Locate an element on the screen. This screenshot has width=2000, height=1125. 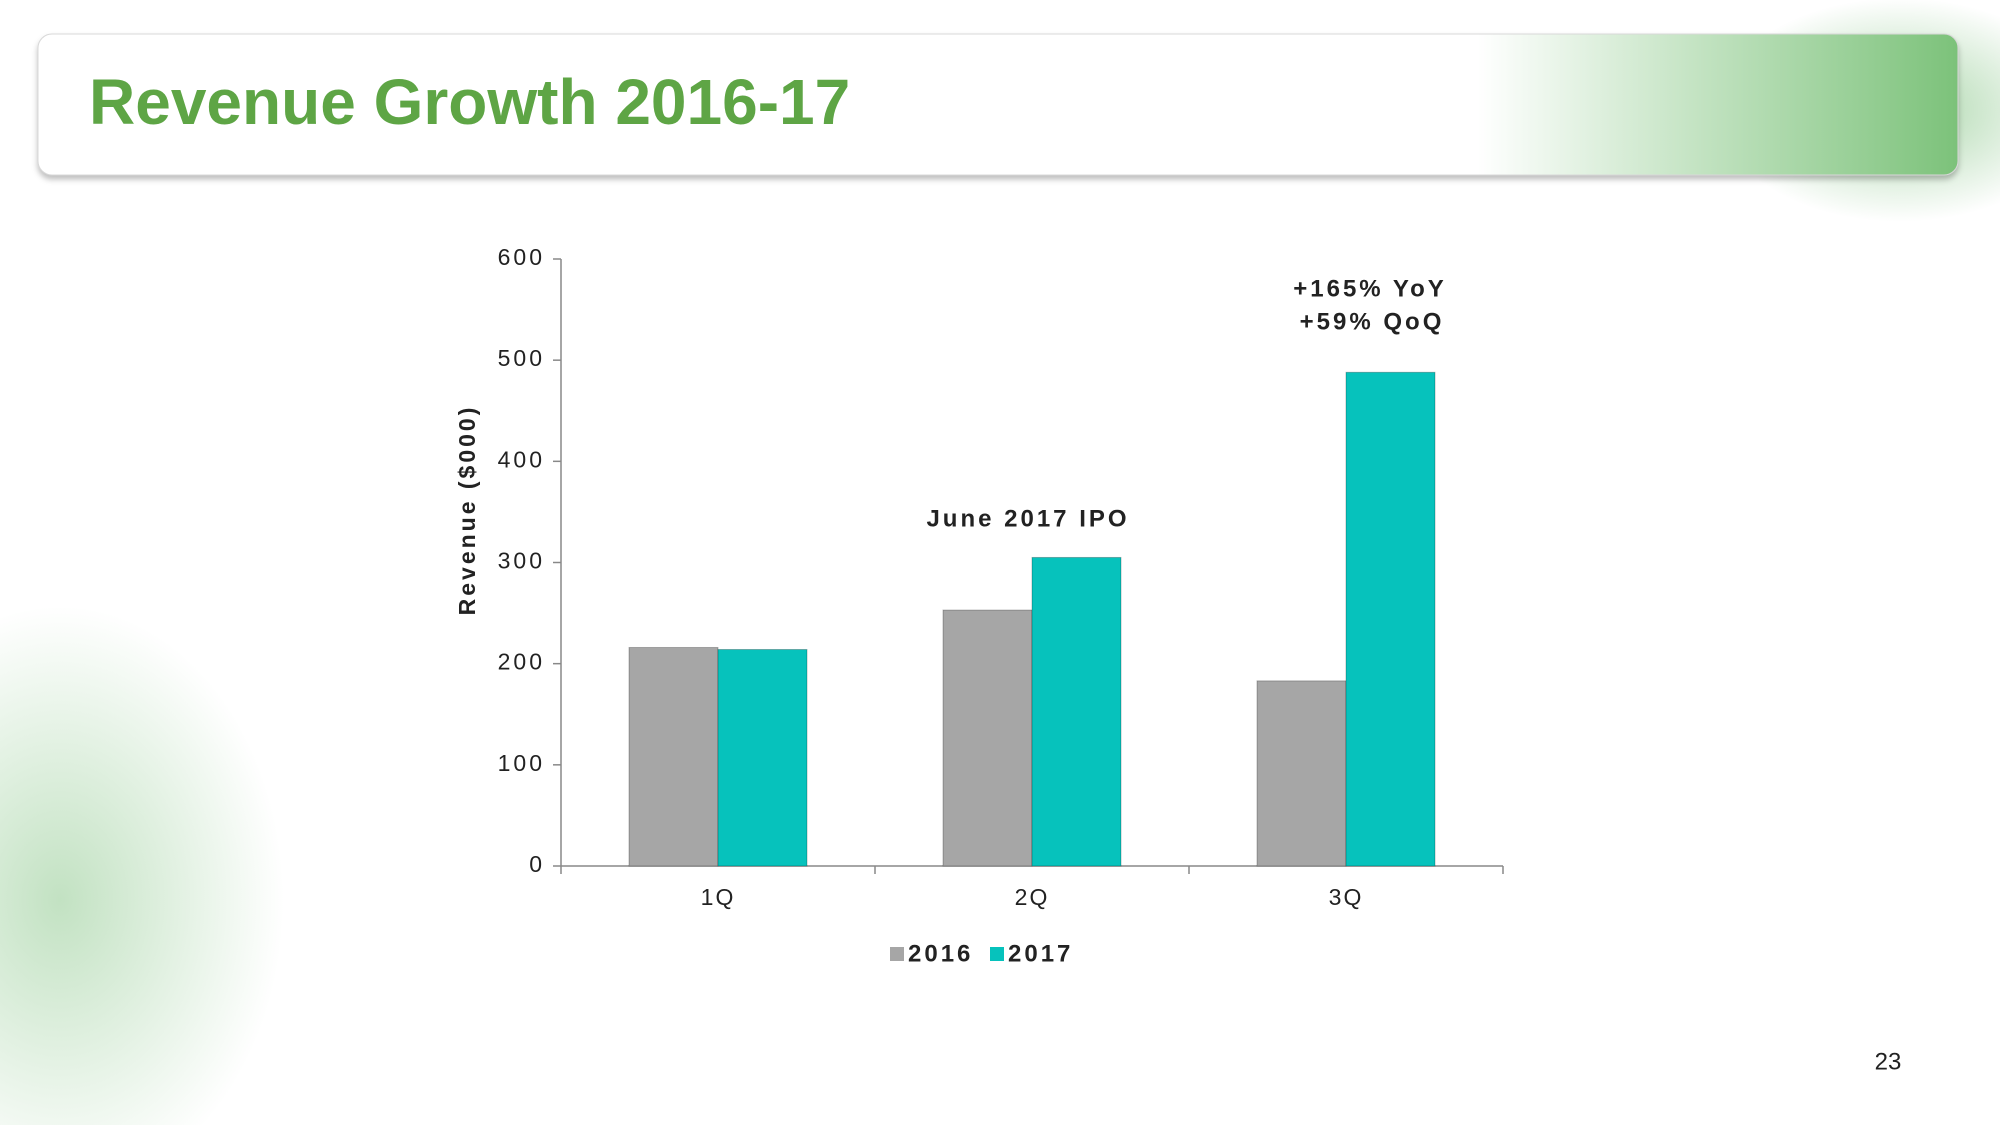
annotation: +59% QoQ is located at coordinates (1372, 321).